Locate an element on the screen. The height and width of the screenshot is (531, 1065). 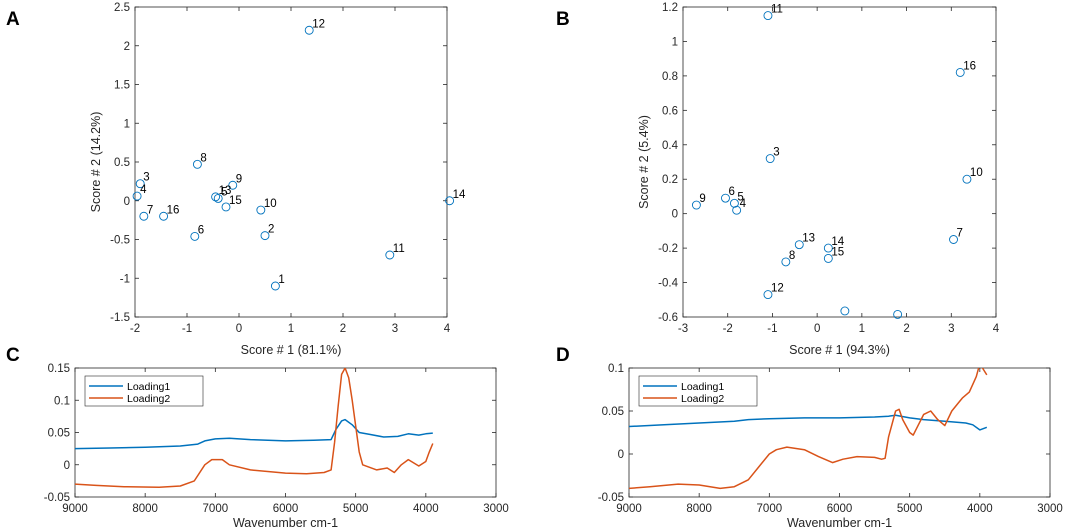
panel-a-point-label: 7 is located at coordinates (150, 210).